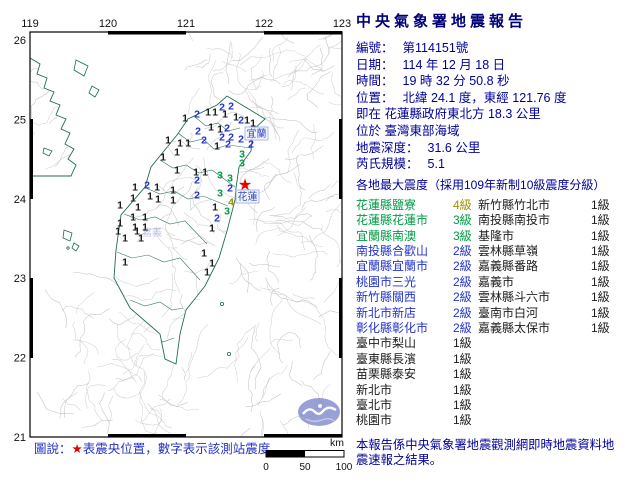 The width and height of the screenshot is (640, 485). What do you see at coordinates (152, 448) in the screenshot?
I see `map-legend: 圖說：★表震央位置，數字表示該測站震度` at bounding box center [152, 448].